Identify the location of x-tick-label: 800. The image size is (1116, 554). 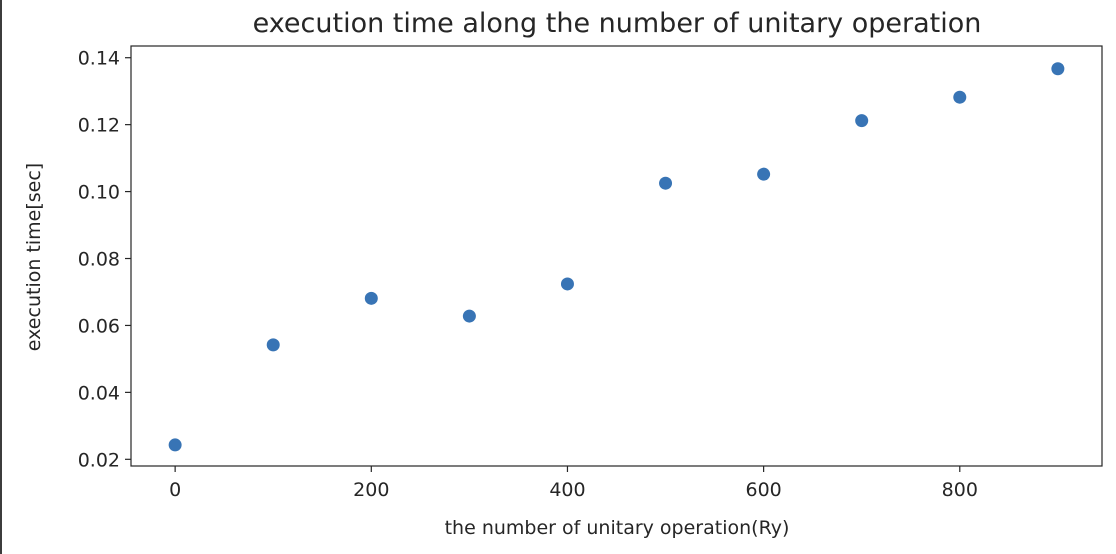
(960, 490).